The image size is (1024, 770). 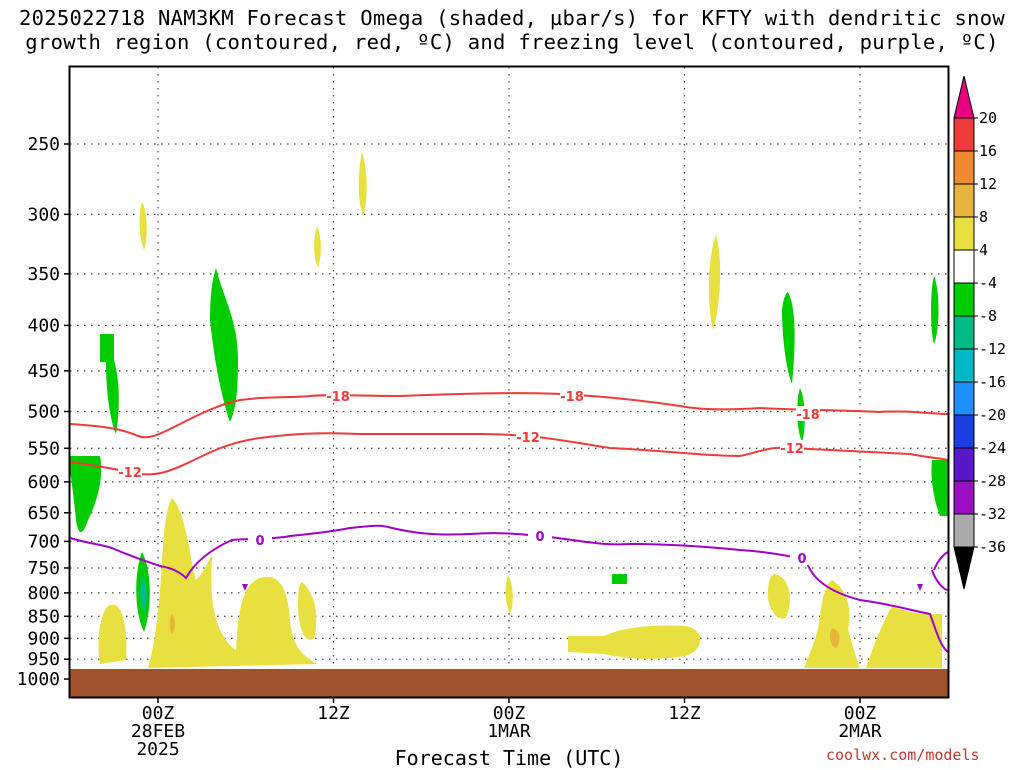 I want to click on x-axis-label: Forecast Time (UTC), so click(x=509, y=758).